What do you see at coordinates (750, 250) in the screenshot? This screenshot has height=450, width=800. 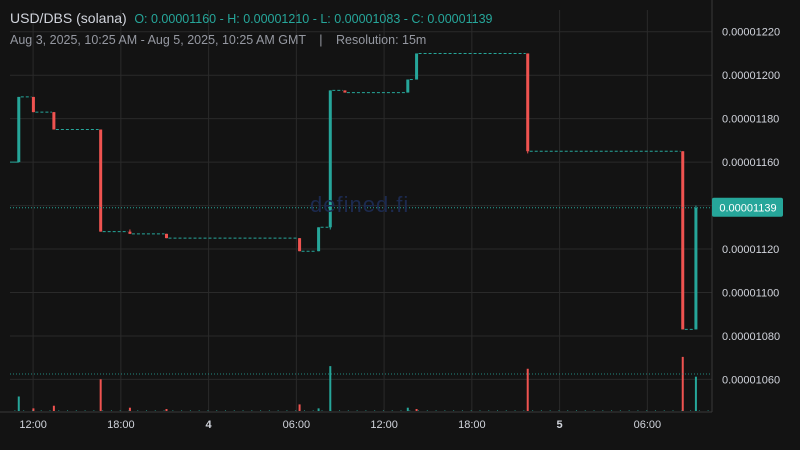 I see `price-tick-label: 0.00001120` at bounding box center [750, 250].